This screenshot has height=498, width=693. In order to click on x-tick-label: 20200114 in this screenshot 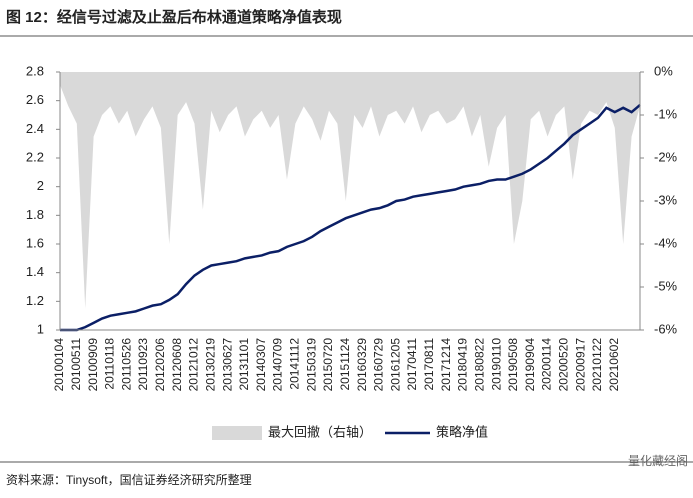, I will do `click(547, 364)`.